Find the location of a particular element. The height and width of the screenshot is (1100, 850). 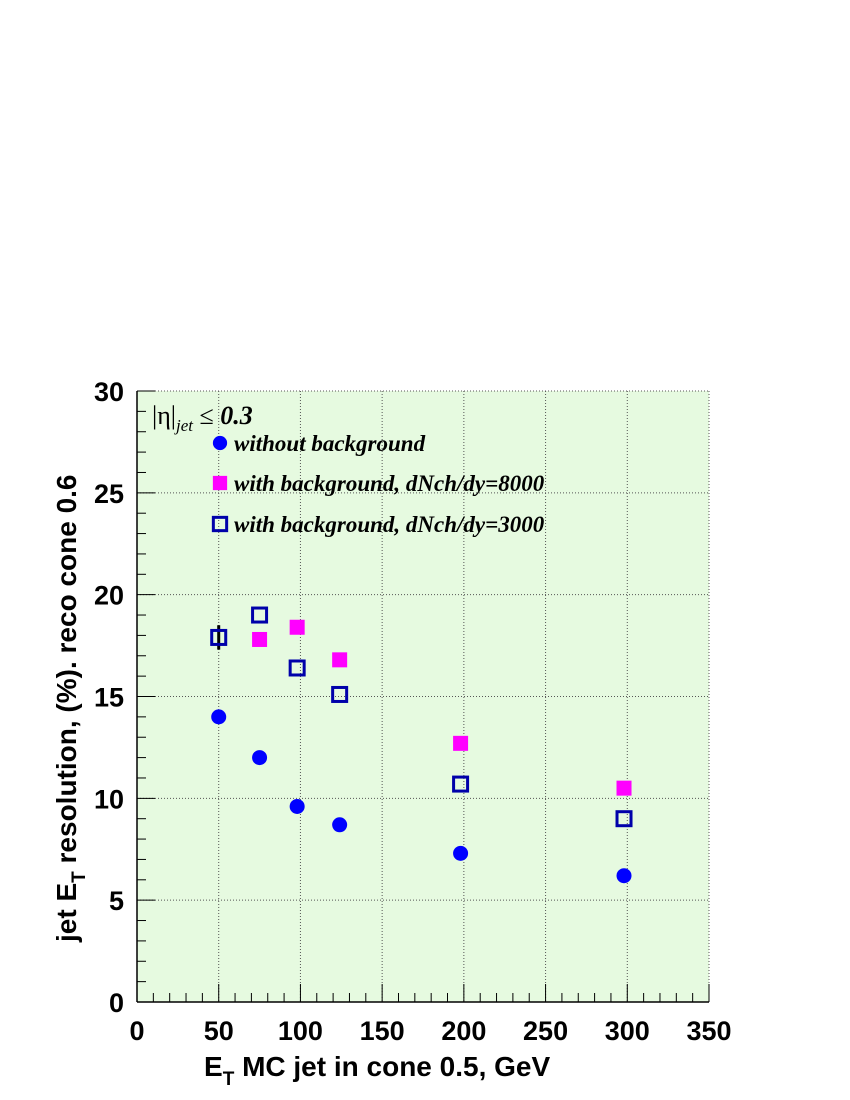

x-tick-label: 50 is located at coordinates (219, 1031).